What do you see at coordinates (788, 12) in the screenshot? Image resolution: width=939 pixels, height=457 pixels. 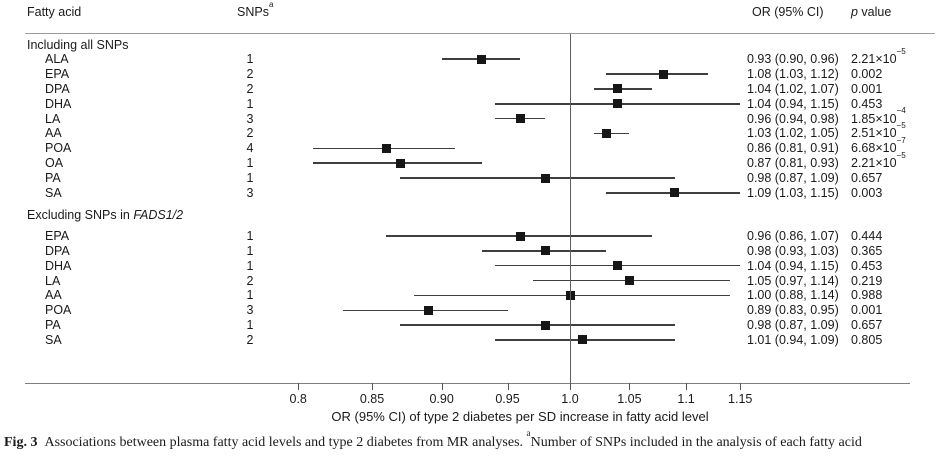 I see `column-header-or-ci: OR (95% CI)` at bounding box center [788, 12].